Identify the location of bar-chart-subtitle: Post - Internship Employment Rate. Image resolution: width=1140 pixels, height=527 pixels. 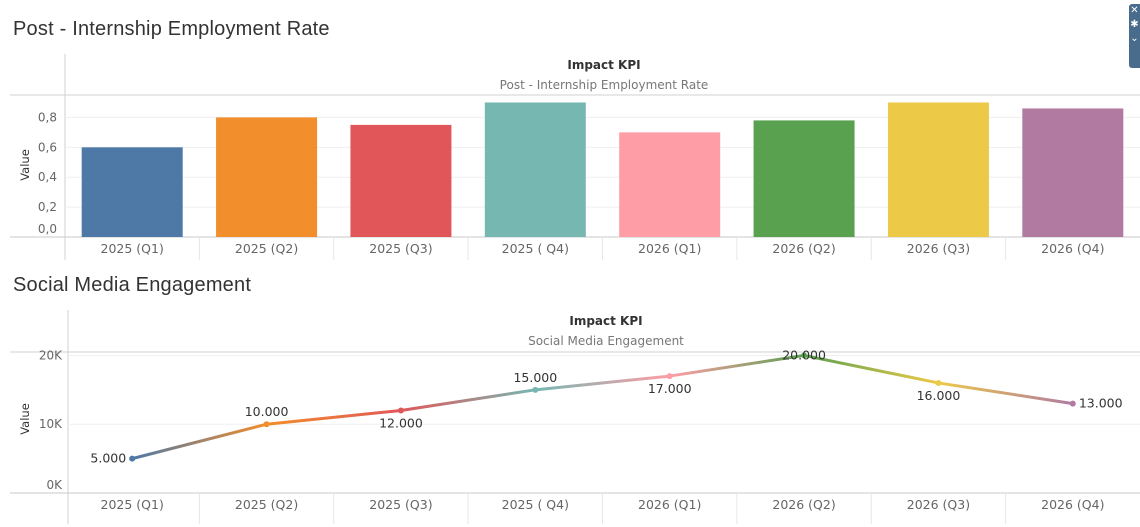
(604, 85).